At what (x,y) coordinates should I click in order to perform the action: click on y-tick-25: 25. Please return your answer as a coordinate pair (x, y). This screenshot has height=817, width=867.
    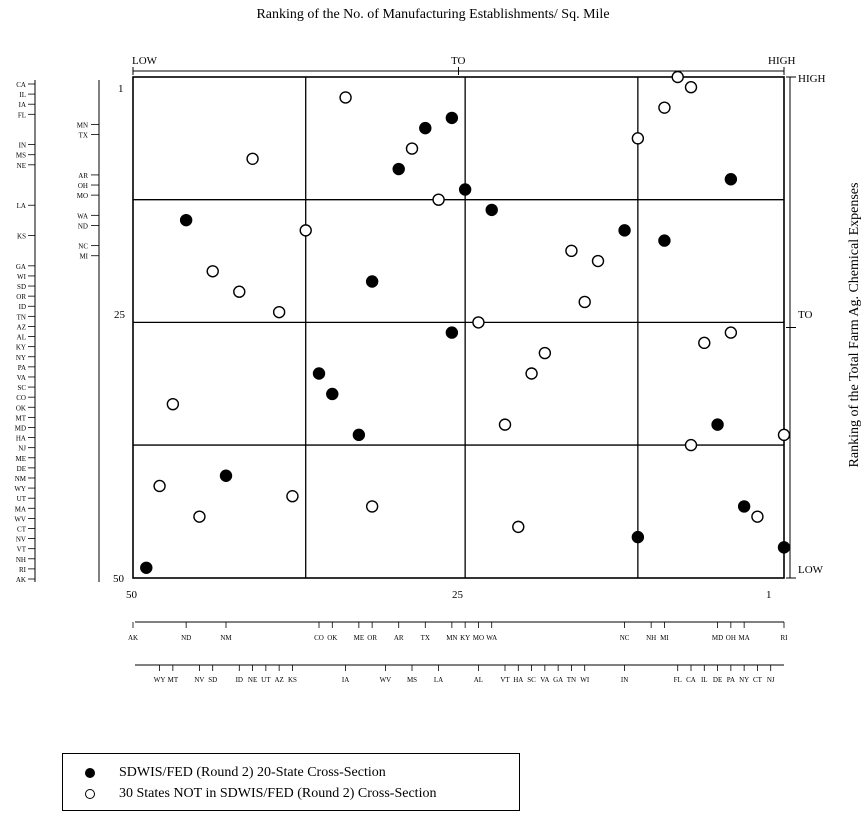
    Looking at the image, I should click on (120, 315).